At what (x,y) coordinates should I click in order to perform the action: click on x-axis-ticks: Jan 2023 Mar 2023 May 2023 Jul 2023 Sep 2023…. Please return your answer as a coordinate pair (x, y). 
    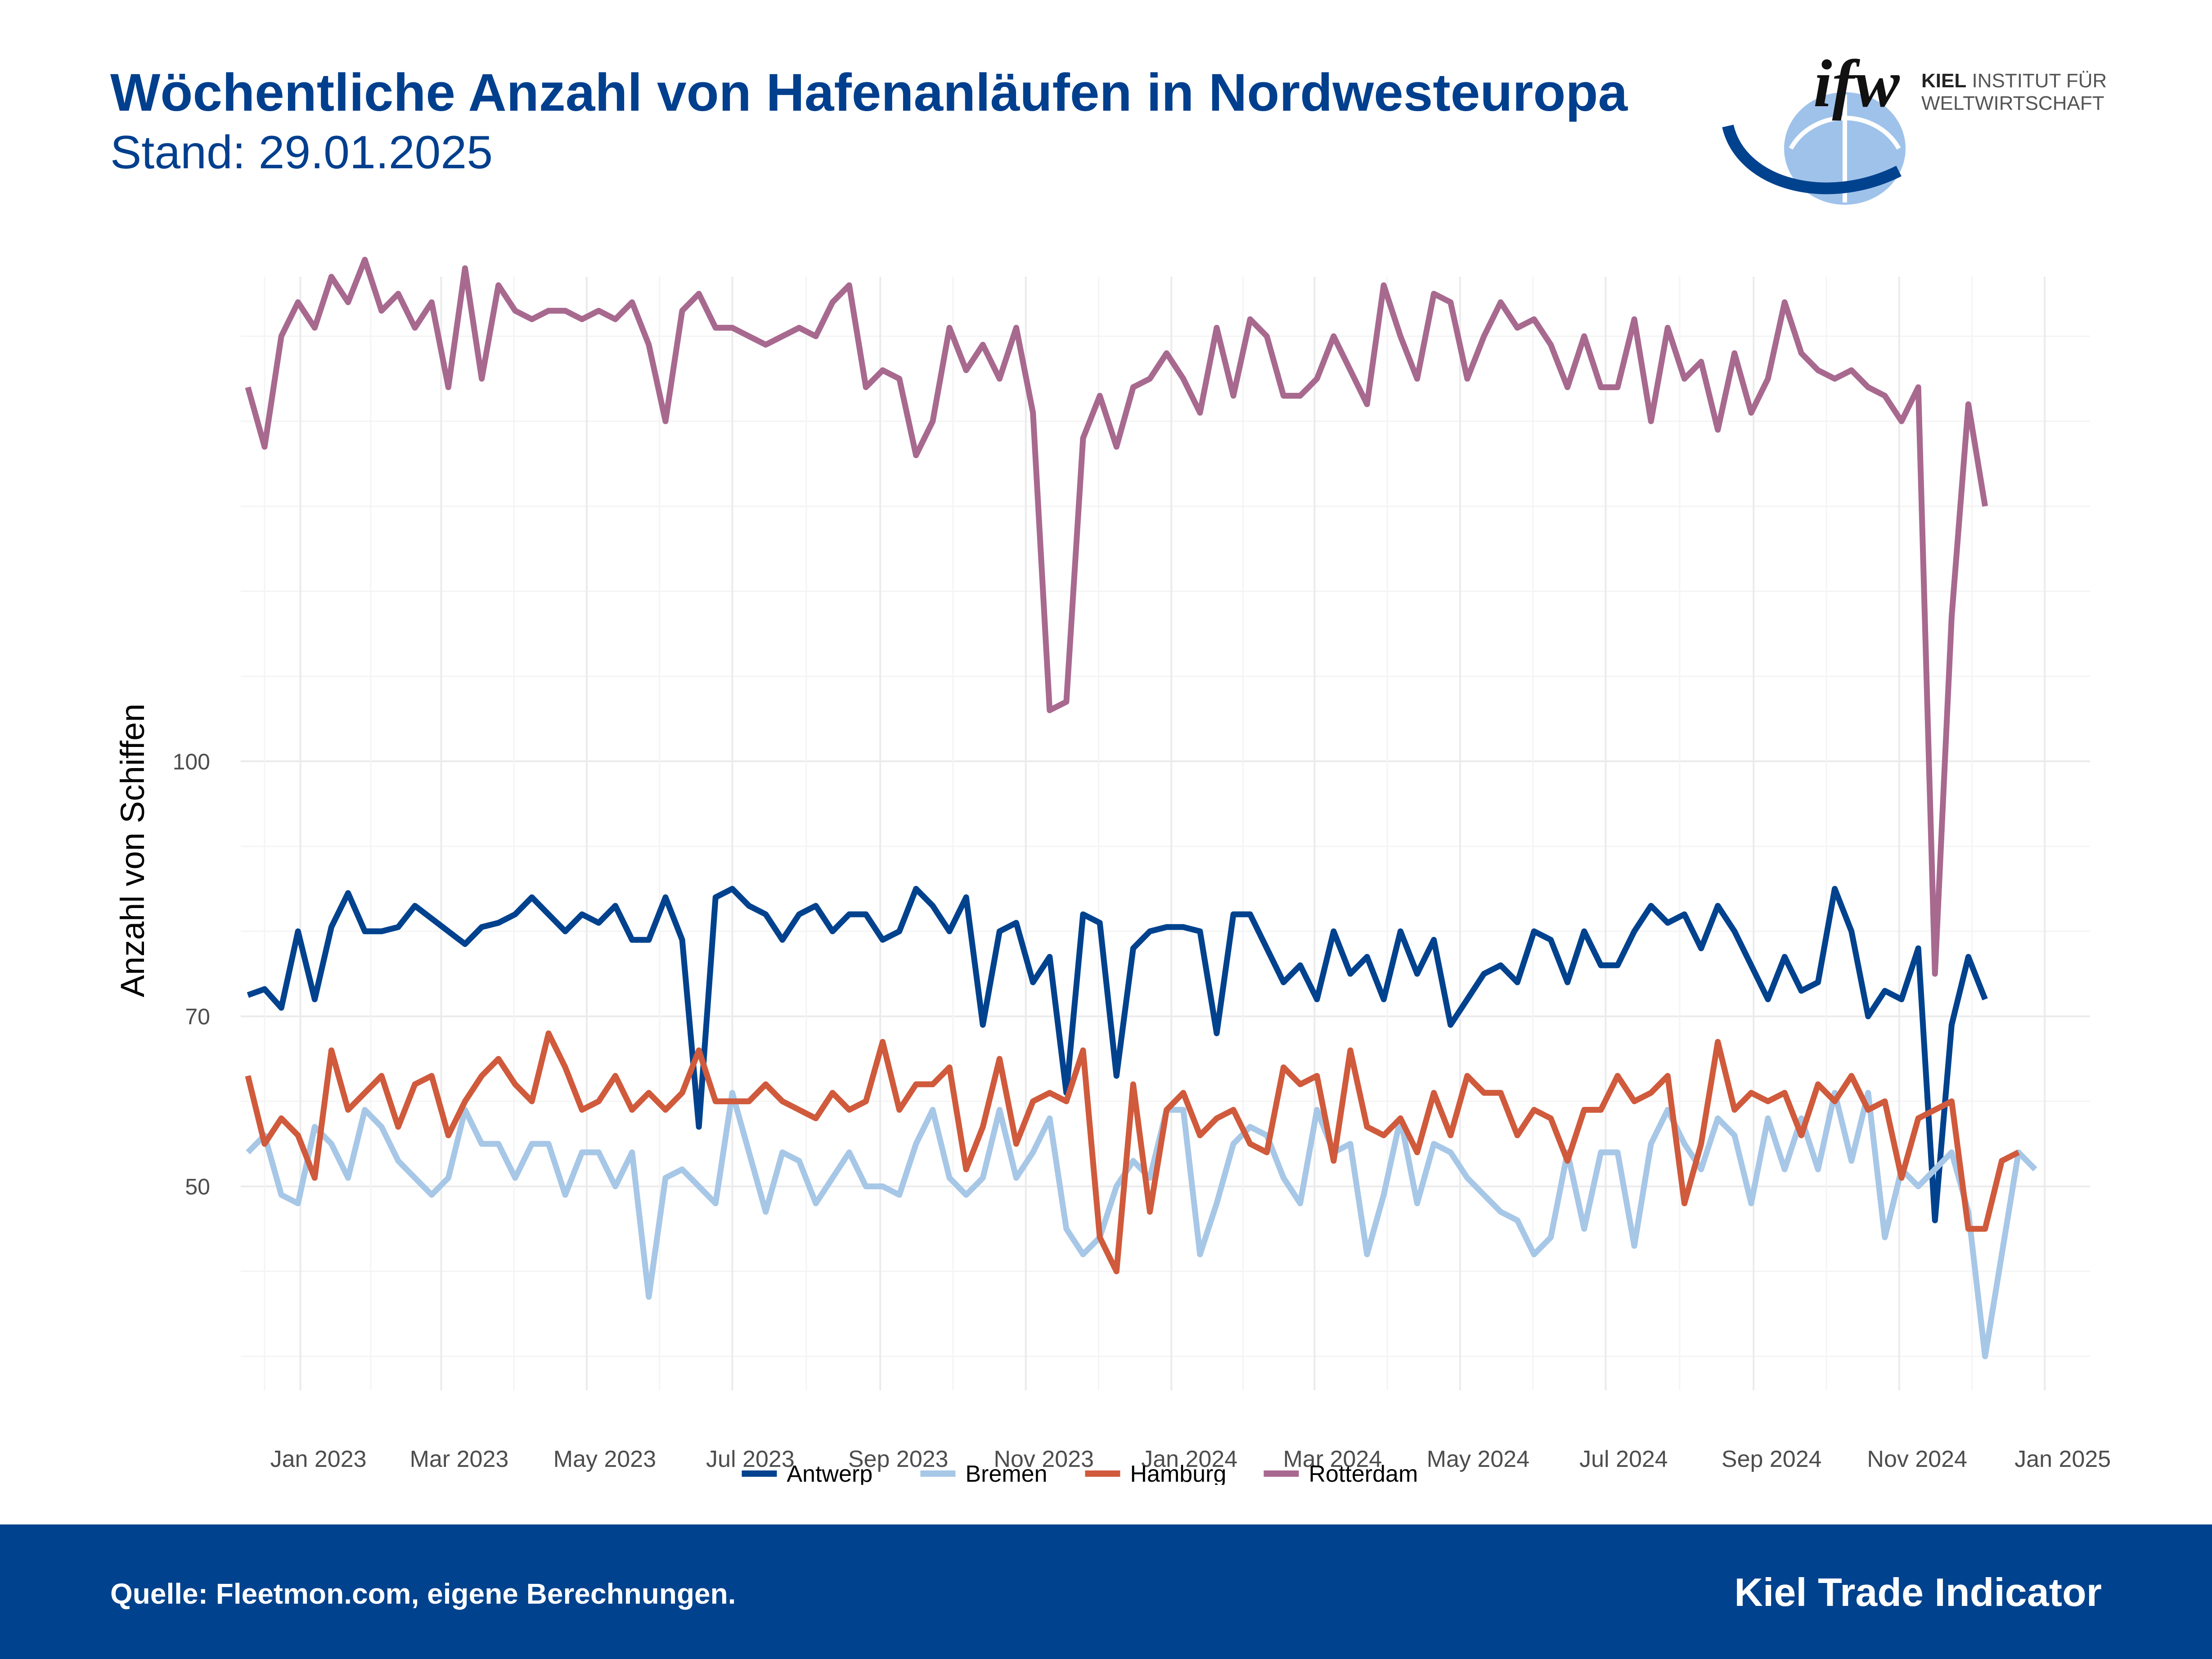
    Looking at the image, I should click on (1190, 1459).